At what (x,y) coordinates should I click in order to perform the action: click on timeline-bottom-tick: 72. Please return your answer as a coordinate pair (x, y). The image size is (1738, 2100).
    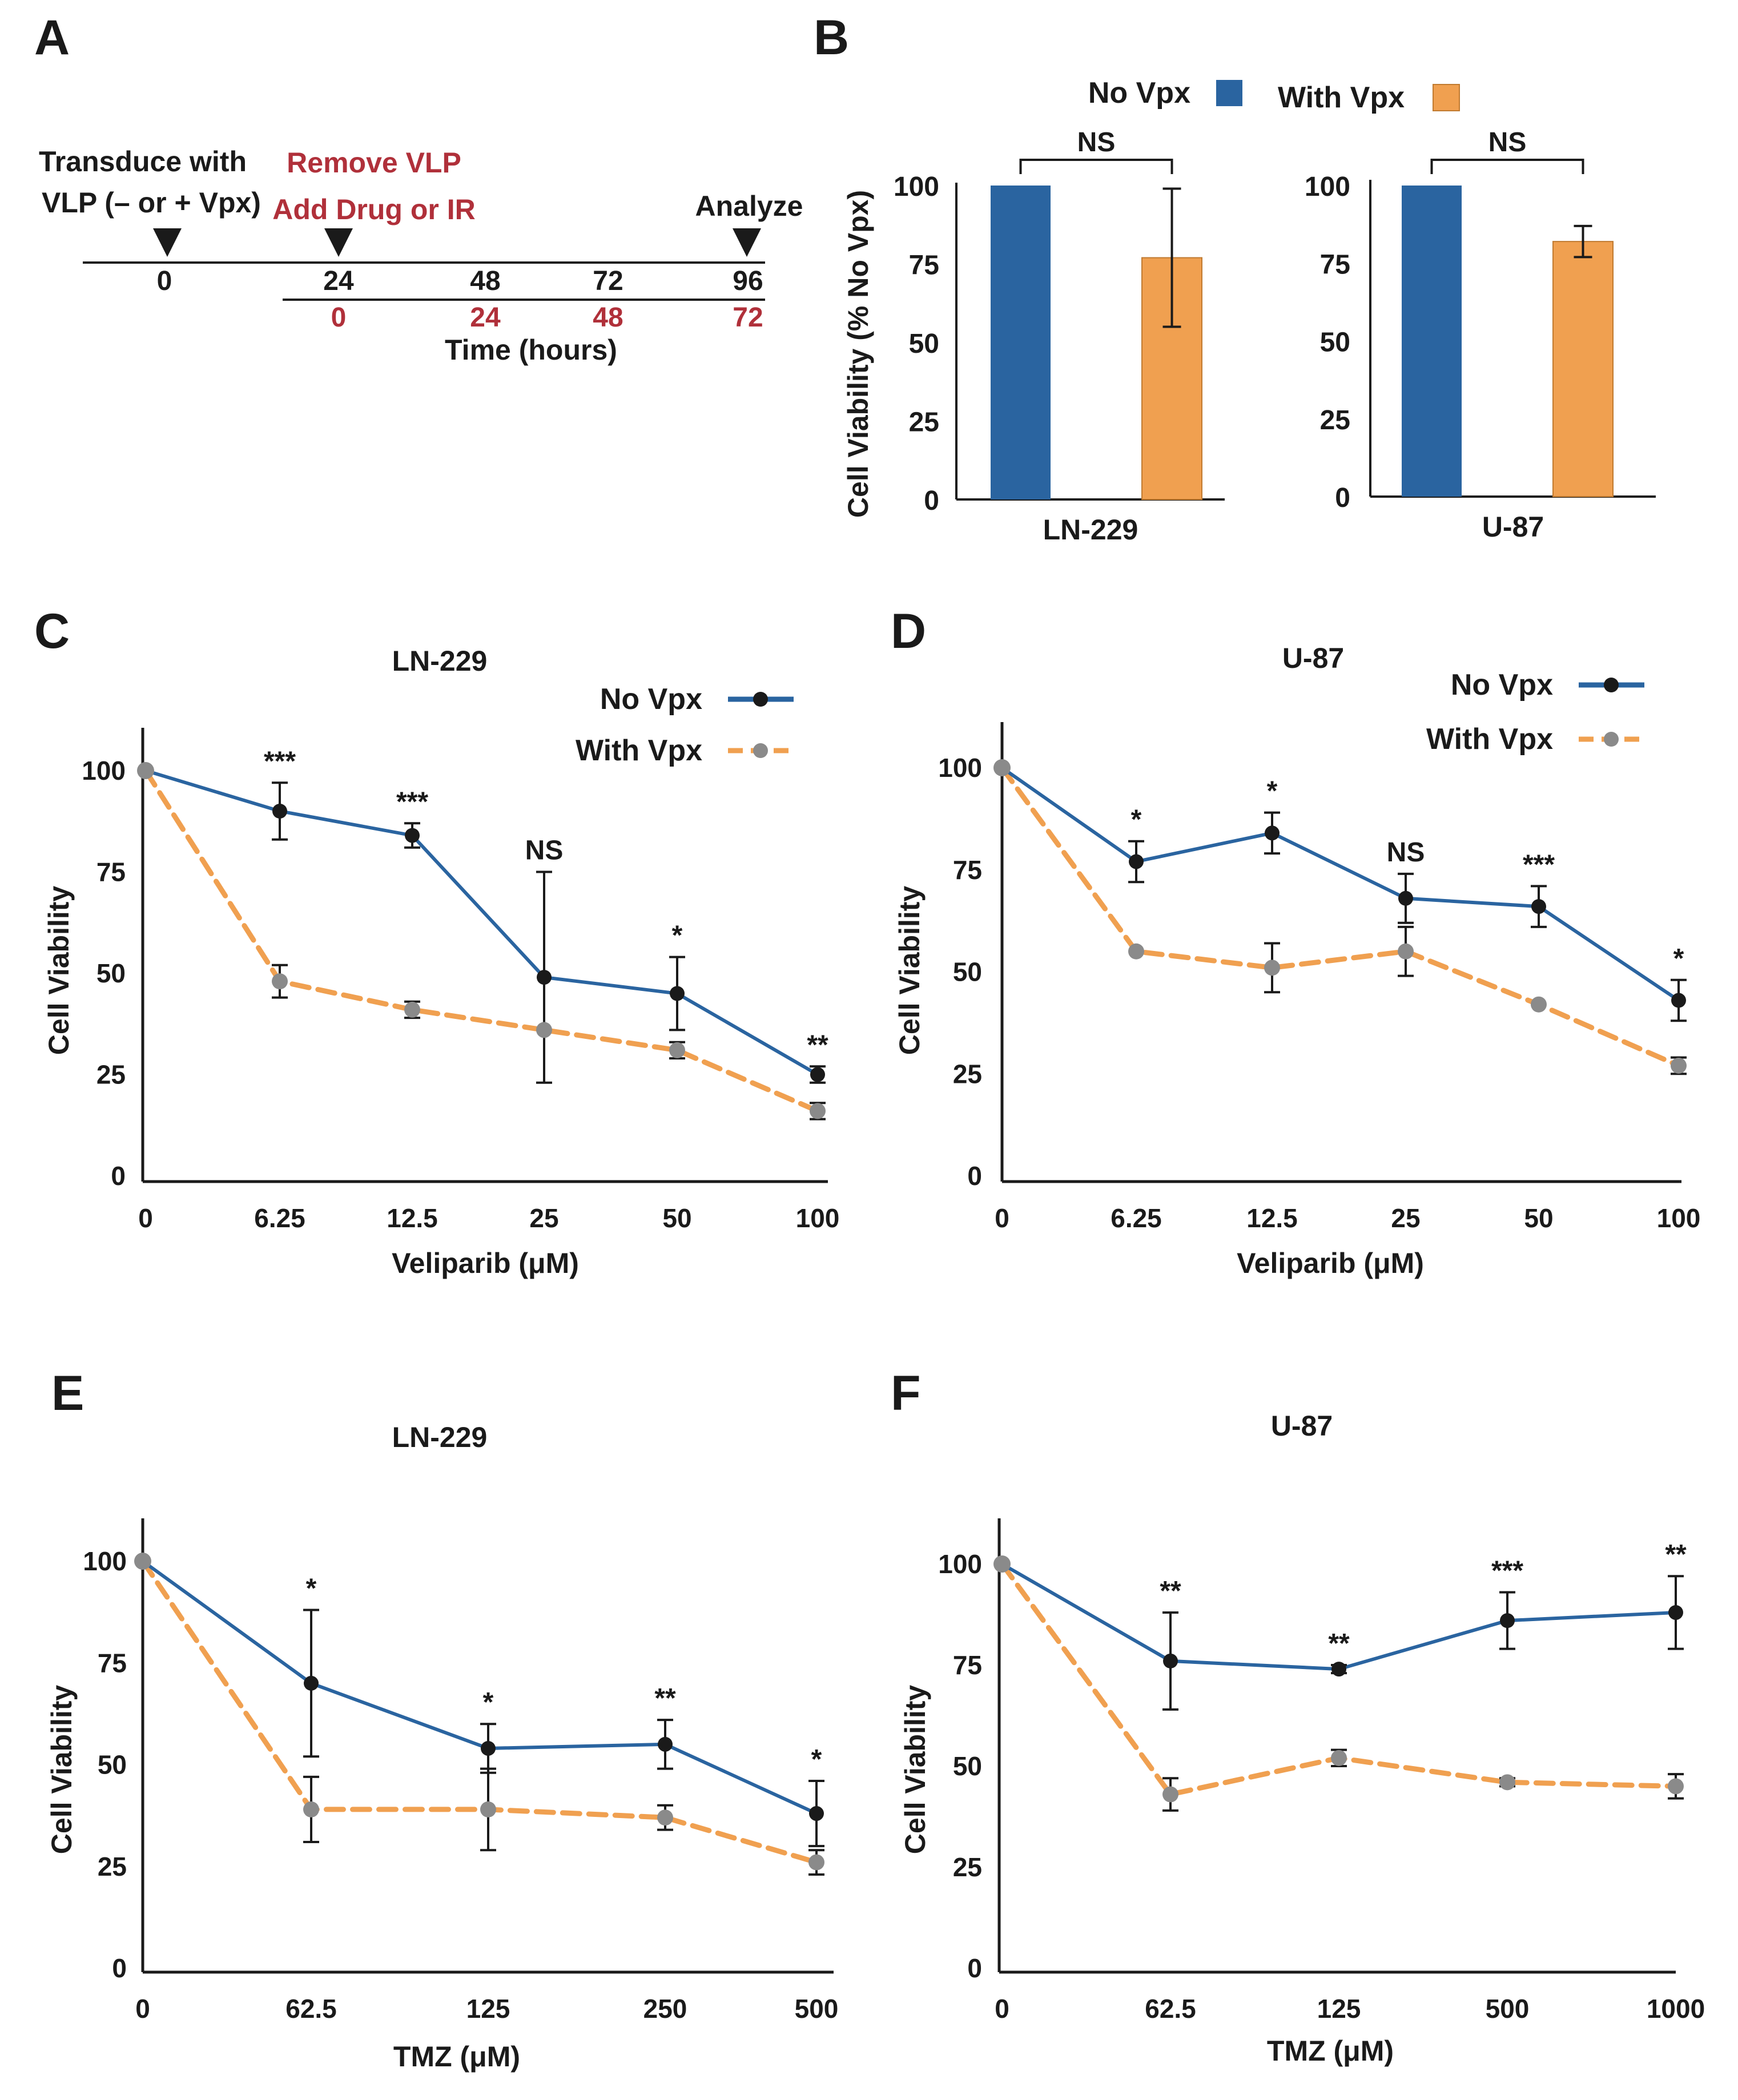
    Looking at the image, I should click on (748, 318).